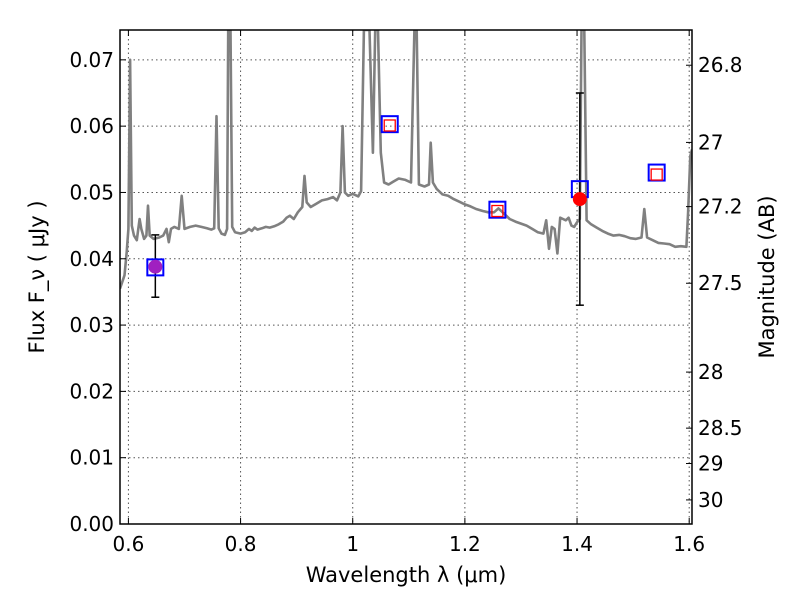 This screenshot has width=800, height=600. Describe the element at coordinates (91, 391) in the screenshot. I see `y-tick-label: 0.02` at that location.